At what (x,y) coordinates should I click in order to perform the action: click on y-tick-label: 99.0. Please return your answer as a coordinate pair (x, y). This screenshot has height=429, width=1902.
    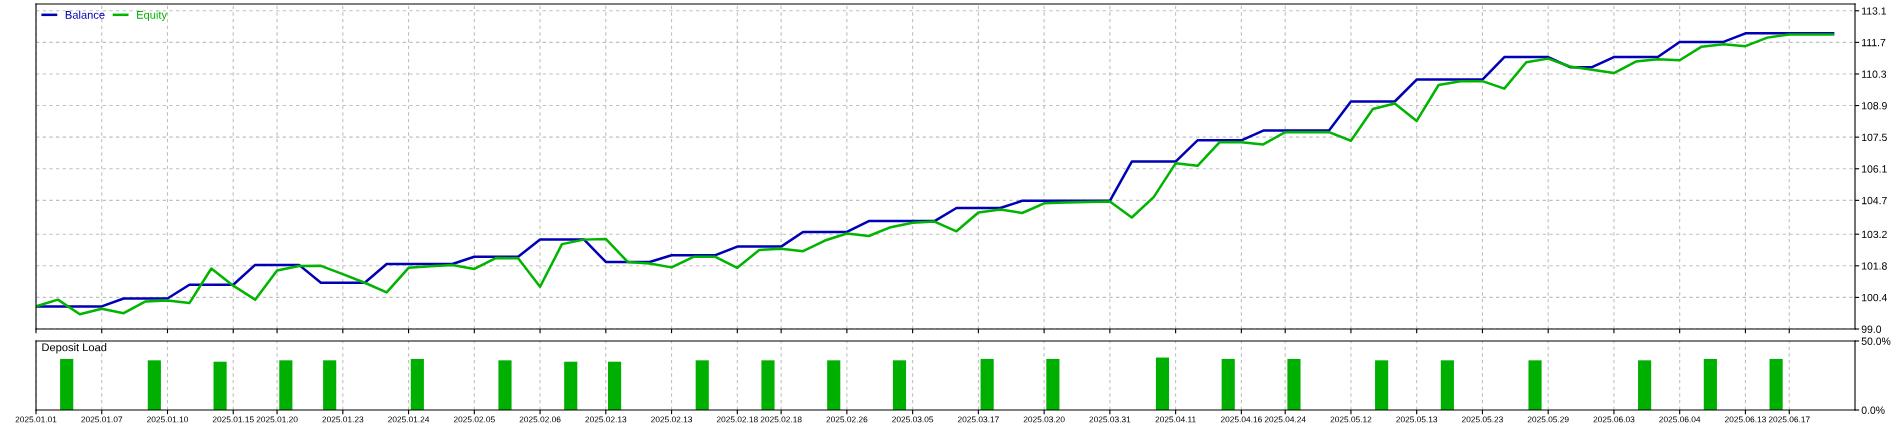
    Looking at the image, I should click on (1871, 329).